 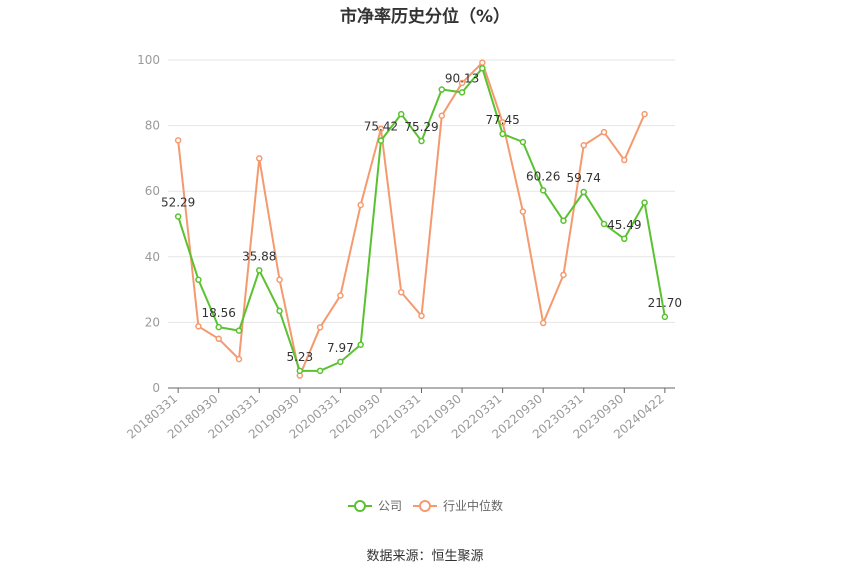 What do you see at coordinates (156, 388) in the screenshot?
I see `y-tick-label: 0` at bounding box center [156, 388].